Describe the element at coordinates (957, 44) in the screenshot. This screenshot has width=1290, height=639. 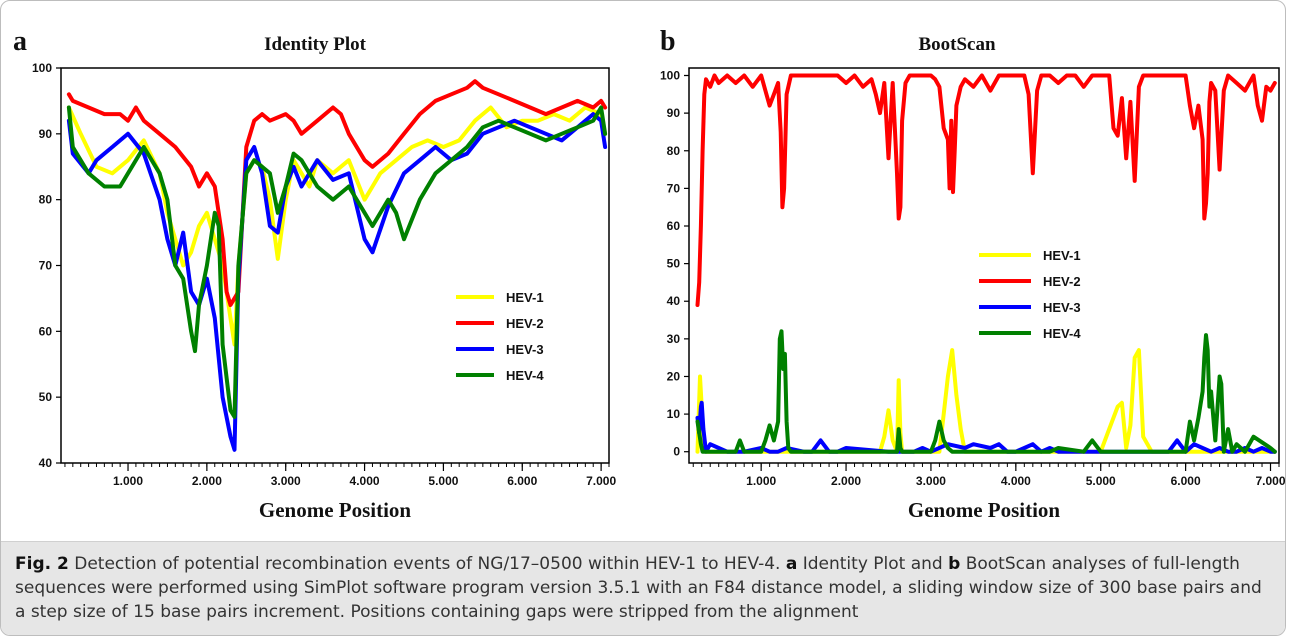
I see `chart-title: BootScan` at that location.